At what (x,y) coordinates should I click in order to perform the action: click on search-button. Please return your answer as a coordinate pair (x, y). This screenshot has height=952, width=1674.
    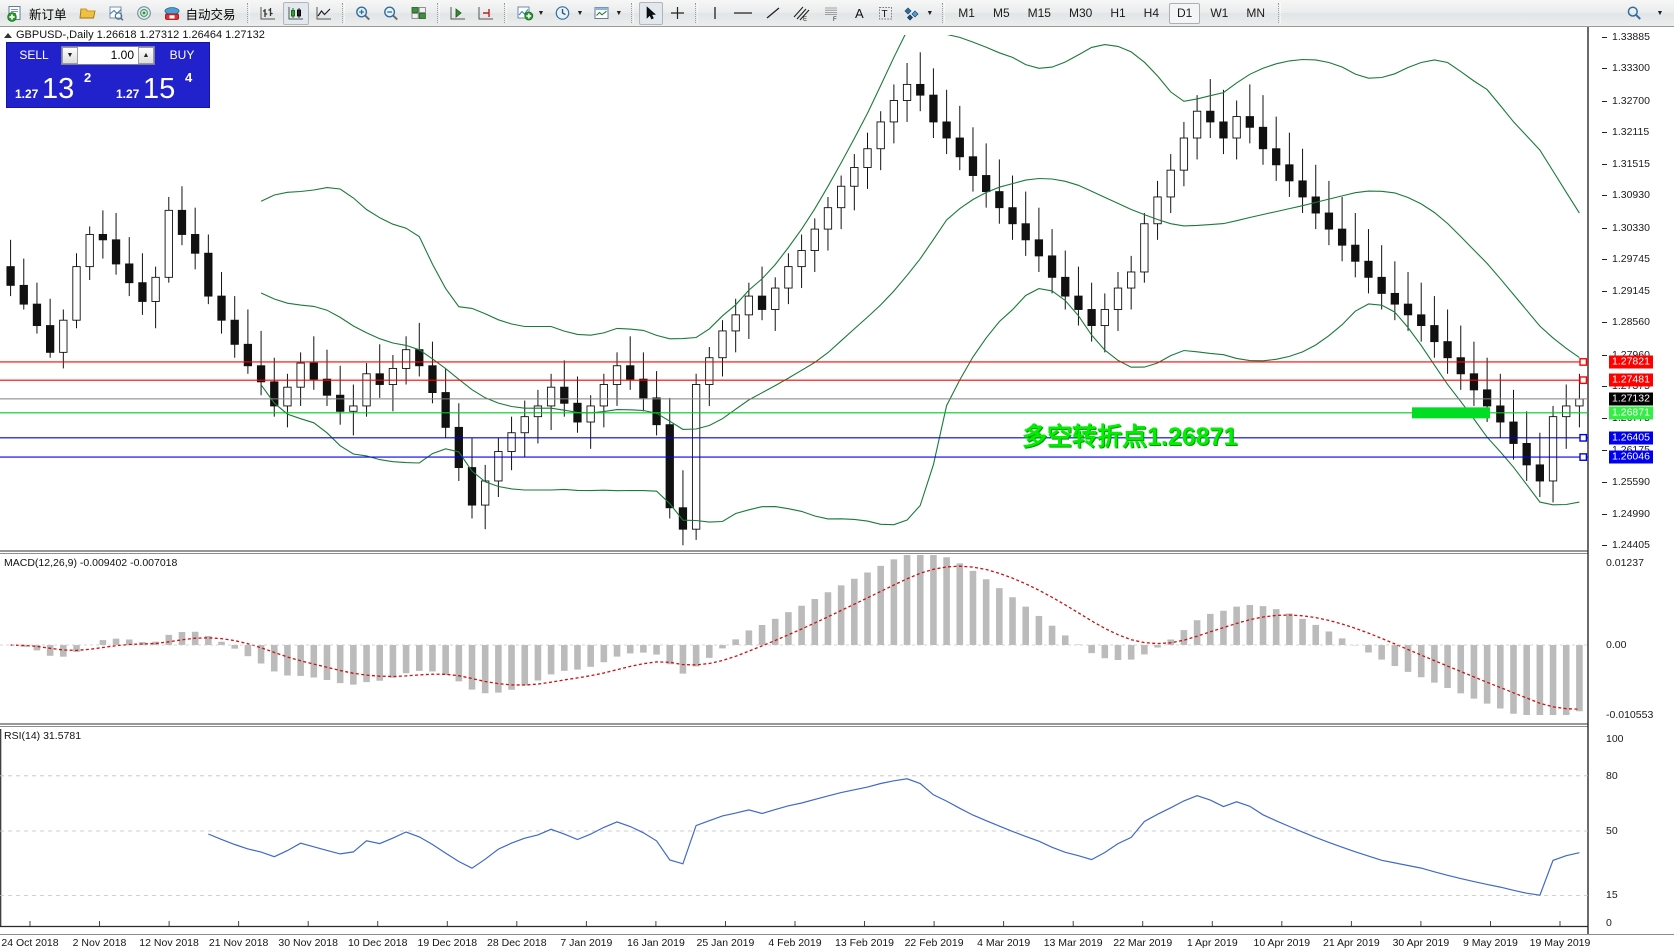
    Looking at the image, I should click on (1634, 13).